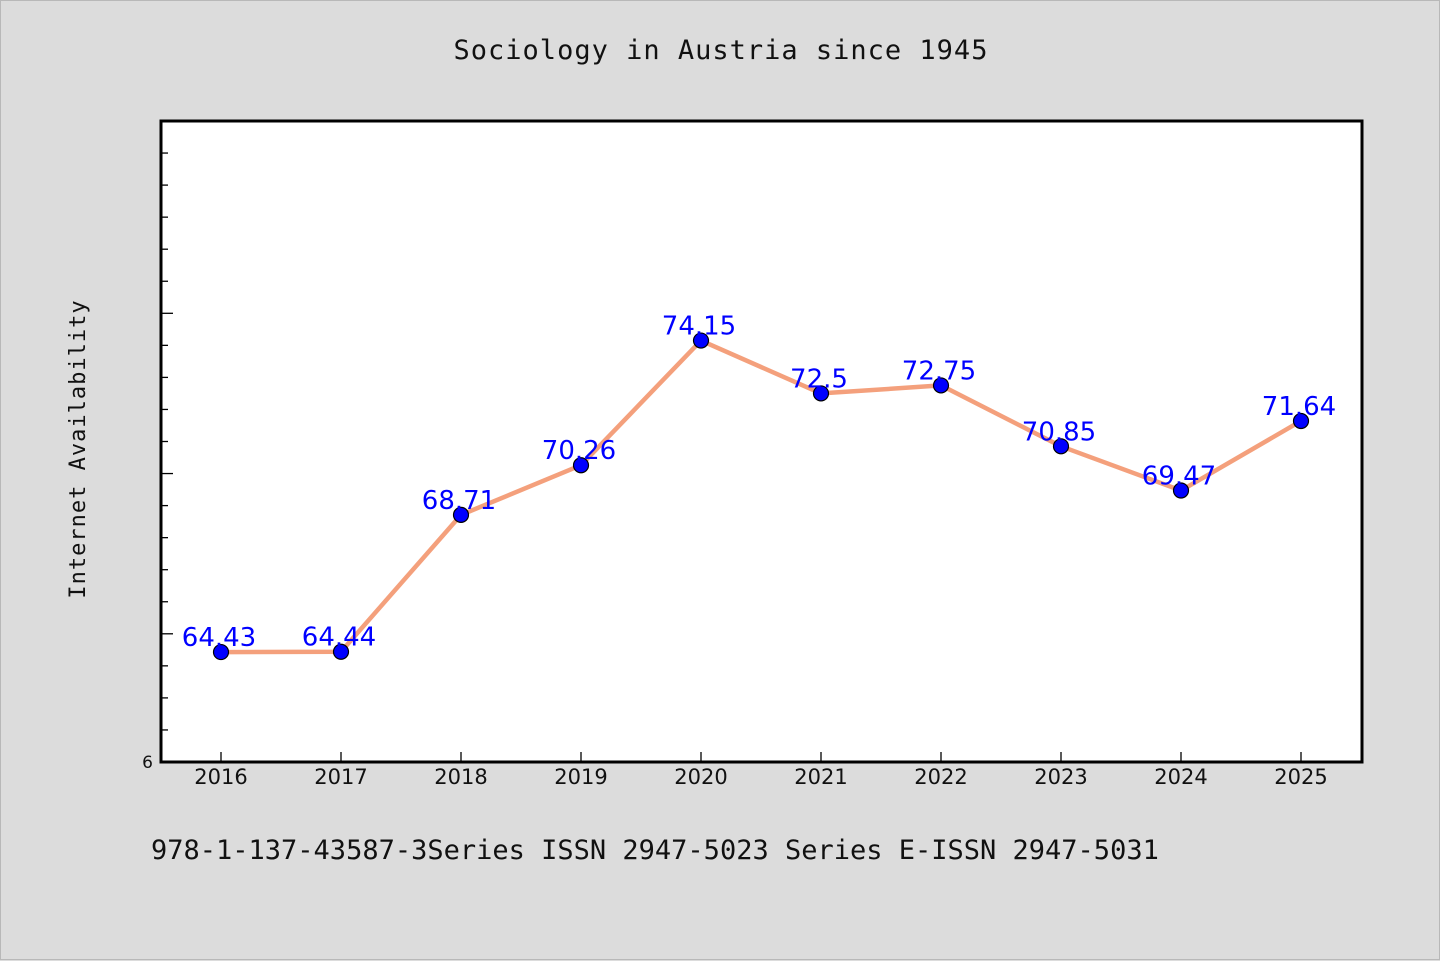 The width and height of the screenshot is (1440, 961). Describe the element at coordinates (1299, 407) in the screenshot. I see `data-label: 71.64` at that location.